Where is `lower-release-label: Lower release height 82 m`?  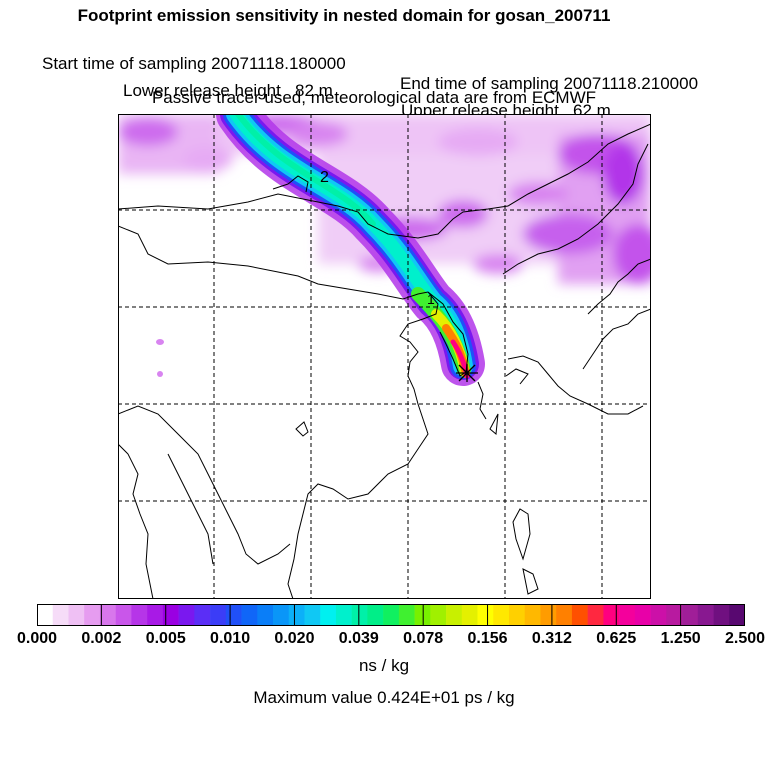
lower-release-label: Lower release height 82 m is located at coordinates (228, 90).